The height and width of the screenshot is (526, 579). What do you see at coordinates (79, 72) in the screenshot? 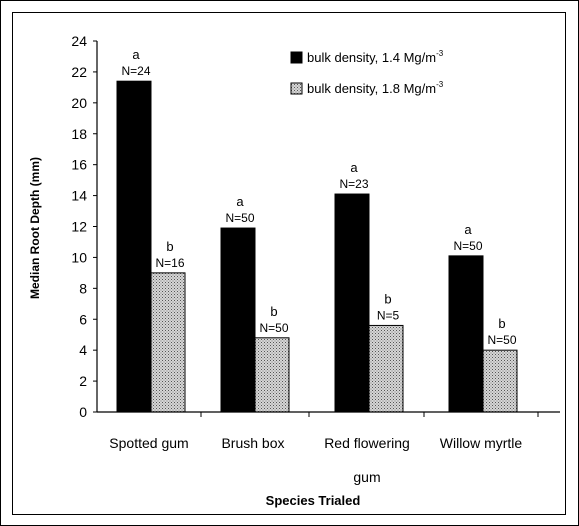
I see `y-tick-label: 22` at bounding box center [79, 72].